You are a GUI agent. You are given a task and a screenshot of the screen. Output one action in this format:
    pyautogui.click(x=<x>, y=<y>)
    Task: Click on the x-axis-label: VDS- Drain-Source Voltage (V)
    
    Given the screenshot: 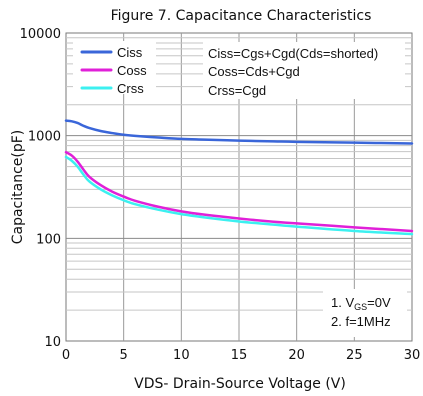 What is the action you would take?
    pyautogui.click(x=240, y=384)
    